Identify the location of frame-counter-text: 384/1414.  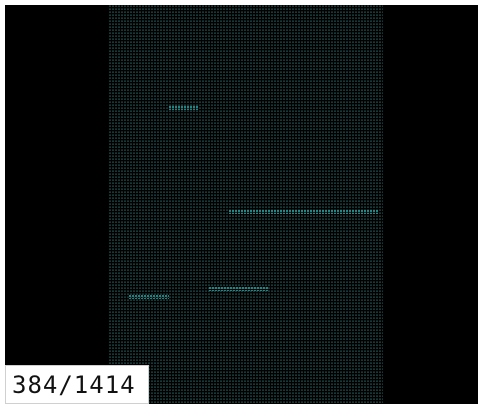
(74, 384).